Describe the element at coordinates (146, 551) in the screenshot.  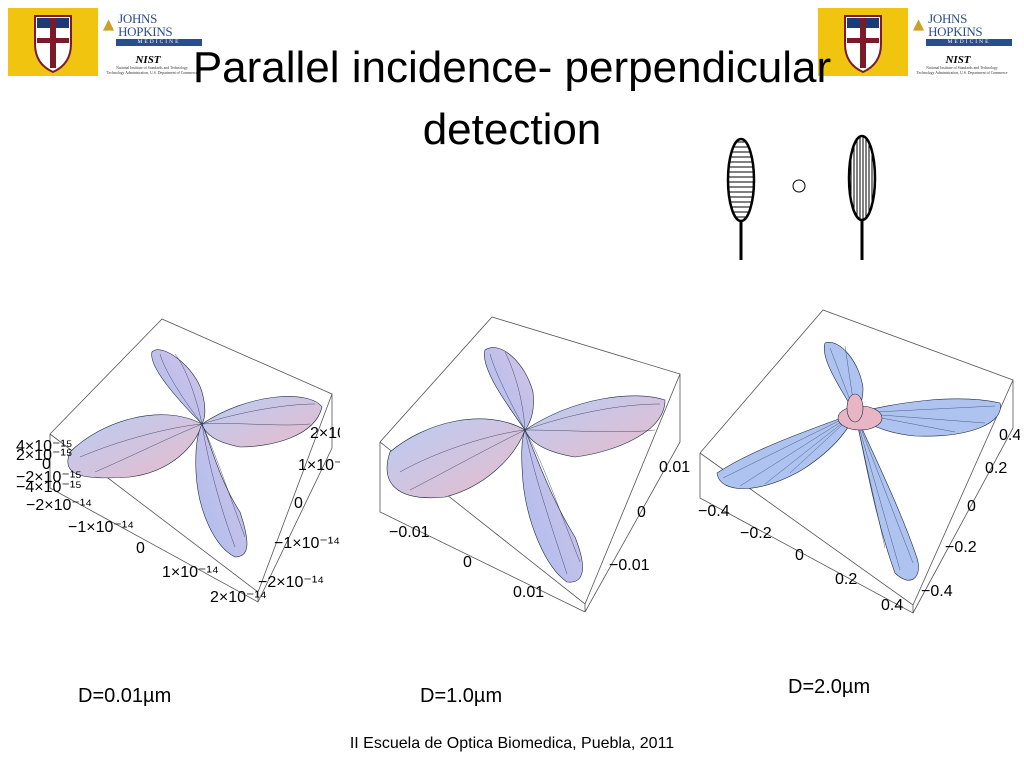
I see `front-axis-ticks: −2×10⁻¹⁴ −1×10⁻¹⁴ 0 1×10⁻¹⁴ 2×10⁻¹⁴` at that location.